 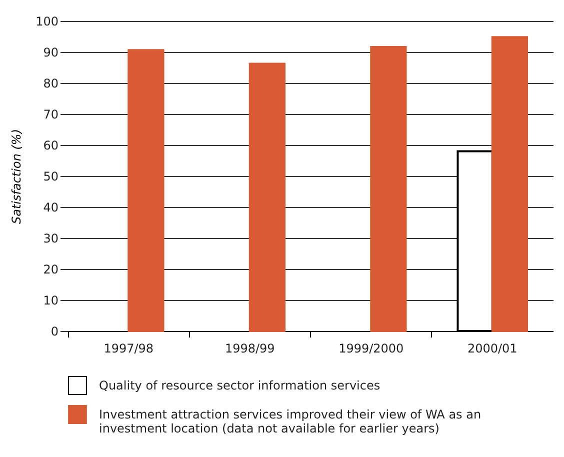 I want to click on y-tick-label: 100, so click(x=47, y=21).